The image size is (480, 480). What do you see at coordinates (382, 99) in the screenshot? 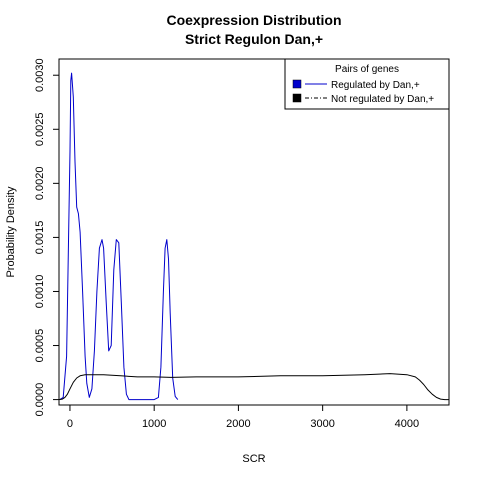
I see `legend-label-not-regulated: Not regulated by Dan,+` at bounding box center [382, 99].